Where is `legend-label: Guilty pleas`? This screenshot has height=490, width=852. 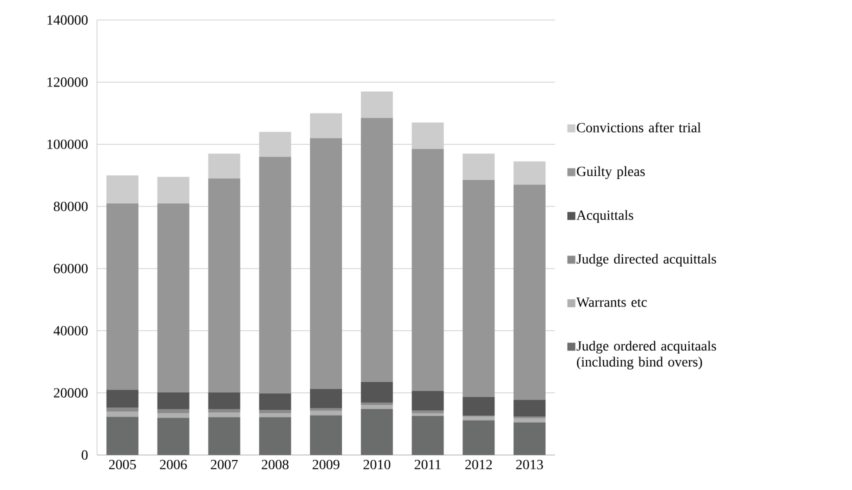 legend-label: Guilty pleas is located at coordinates (610, 172).